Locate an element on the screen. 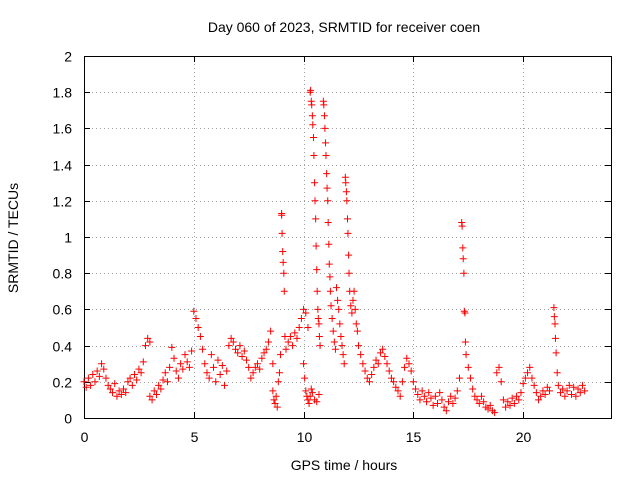 The image size is (640, 480). x-tick-label: 5 is located at coordinates (195, 437).